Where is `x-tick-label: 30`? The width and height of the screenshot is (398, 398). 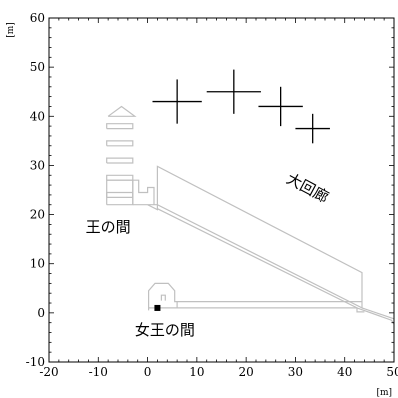
x-tick-label: 30 is located at coordinates (295, 372).